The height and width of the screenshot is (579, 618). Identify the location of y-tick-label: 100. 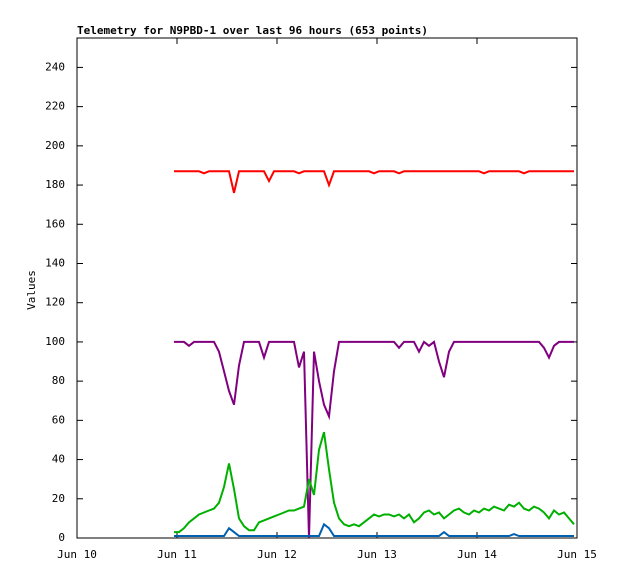
(55, 341).